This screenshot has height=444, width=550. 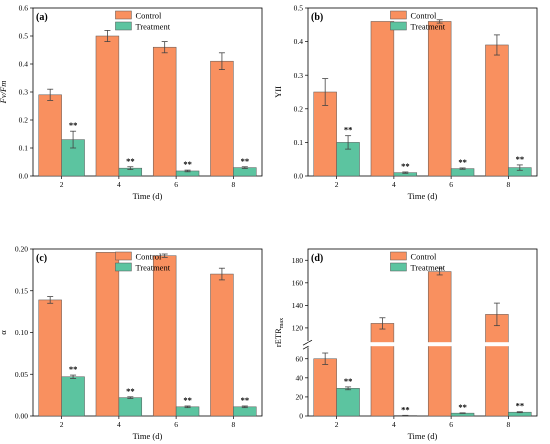 I want to click on y-tick-label: 0.15, so click(x=21, y=290).